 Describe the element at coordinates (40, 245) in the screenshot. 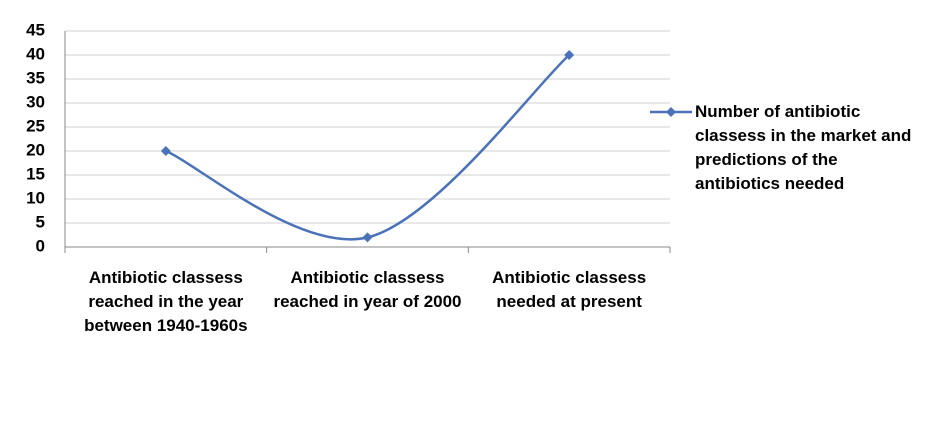

I see `y-tick-label: 0` at that location.